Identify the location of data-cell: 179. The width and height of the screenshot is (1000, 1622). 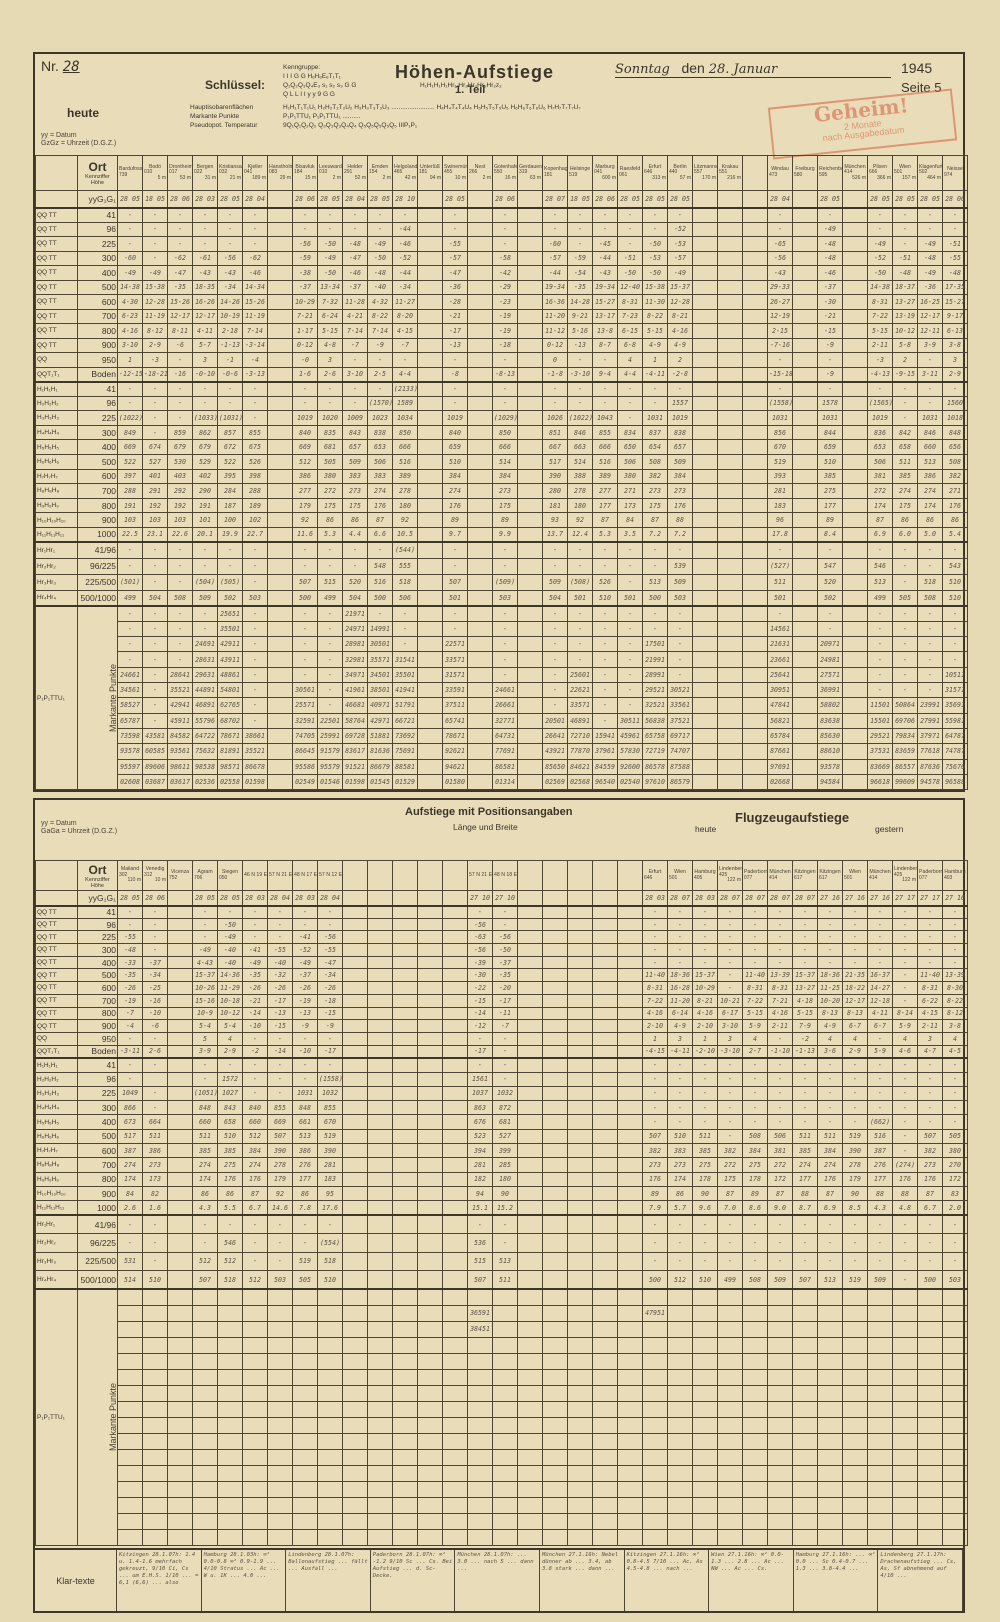
(305, 505).